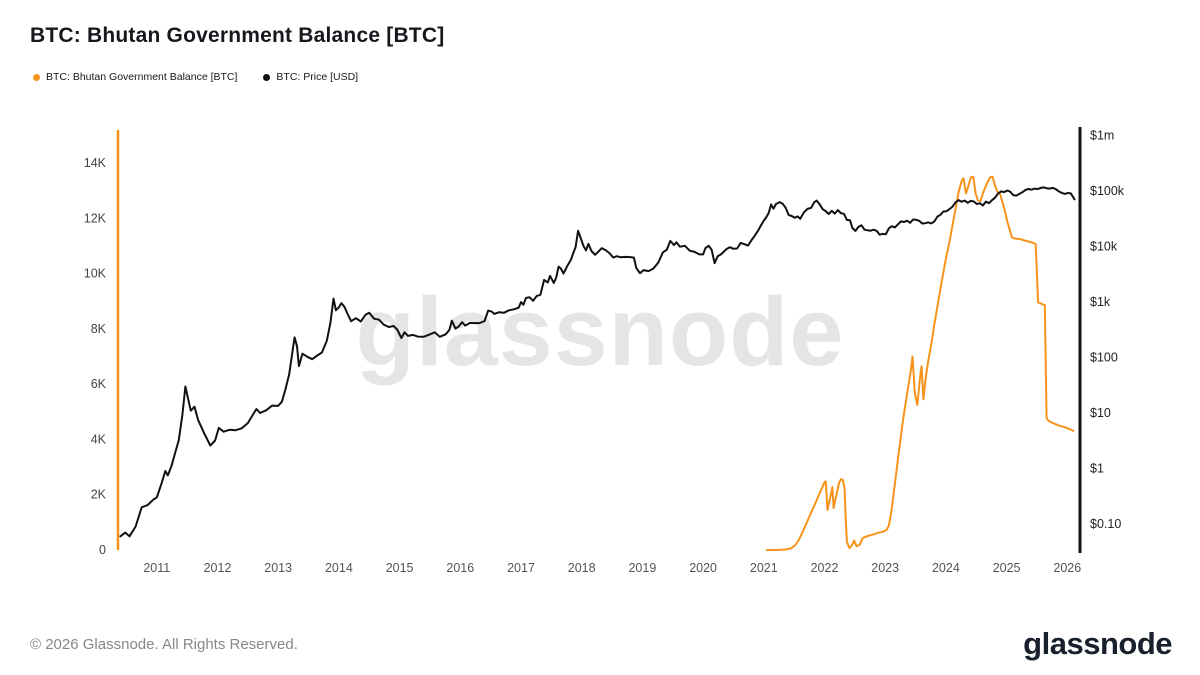 This screenshot has width=1200, height=675. I want to click on x-tick-label: 2023, so click(885, 568).